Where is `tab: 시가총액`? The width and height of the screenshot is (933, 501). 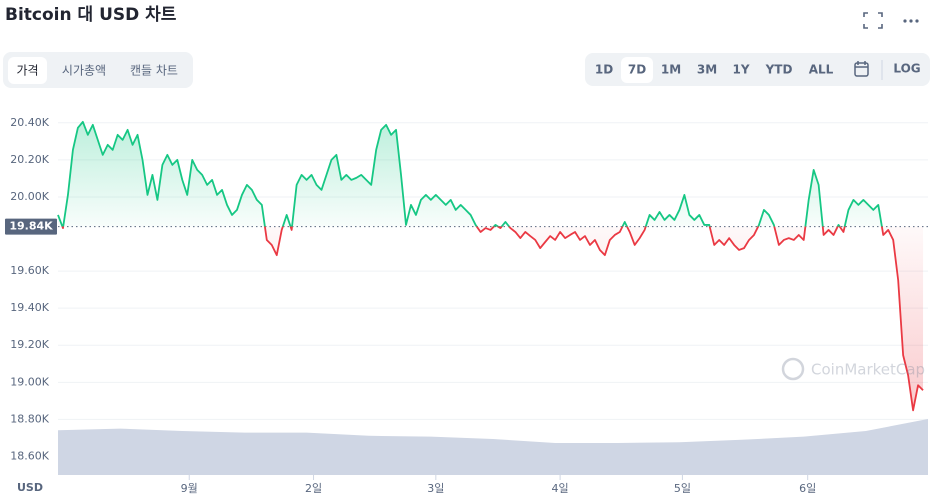 tab: 시가총액 is located at coordinates (84, 71).